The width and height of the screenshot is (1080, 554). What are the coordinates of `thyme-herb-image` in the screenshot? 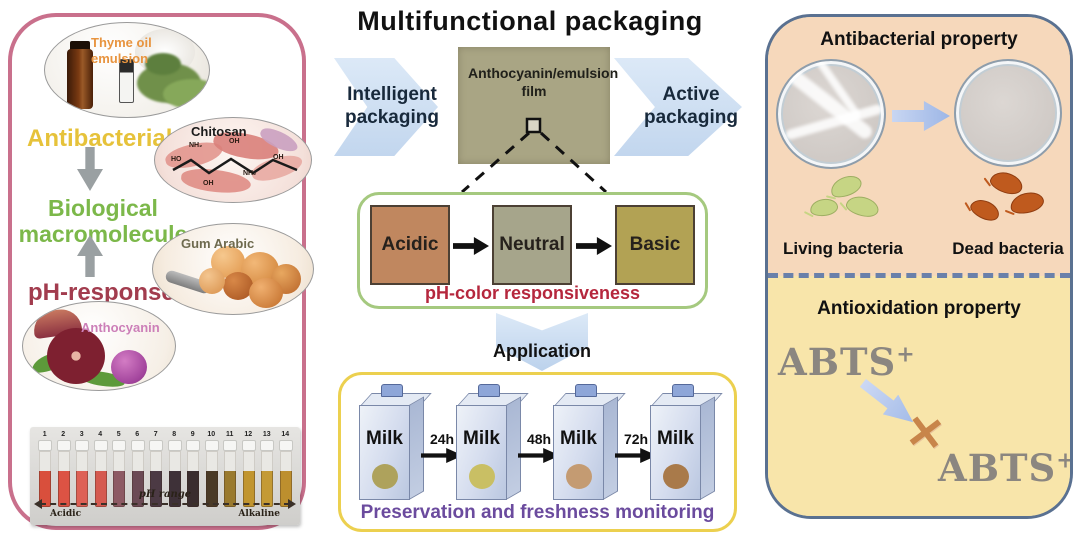 It's located at (186, 94).